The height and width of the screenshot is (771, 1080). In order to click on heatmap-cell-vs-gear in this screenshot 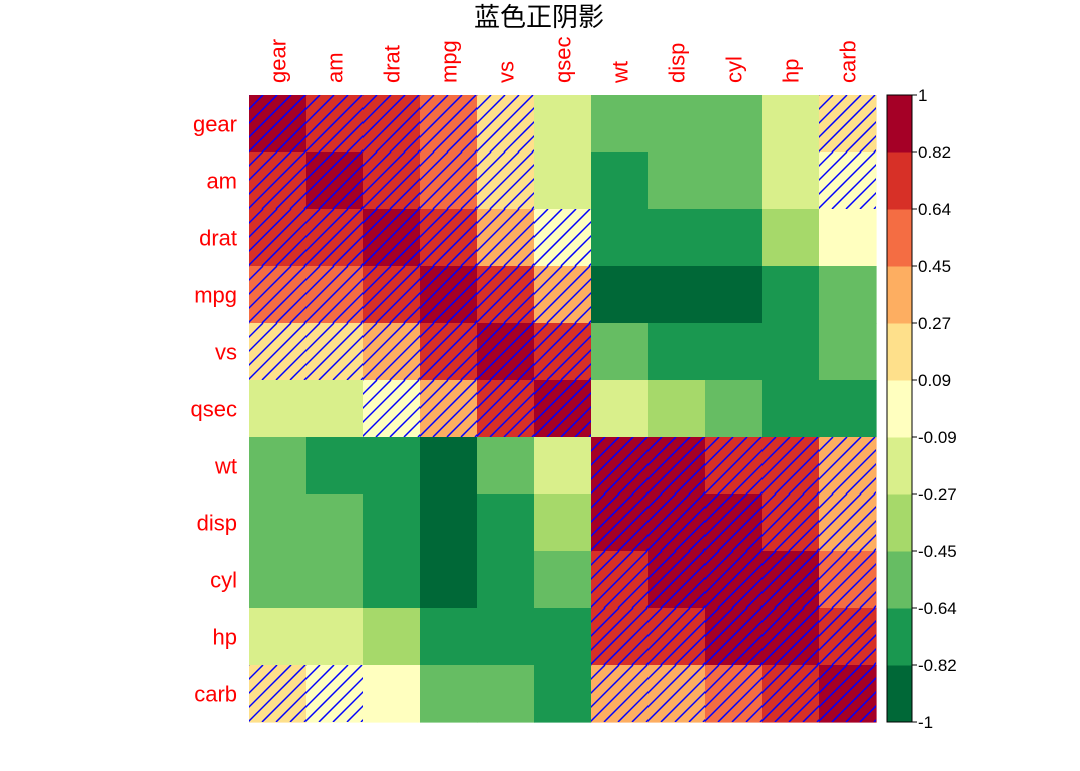, I will do `click(278, 352)`.